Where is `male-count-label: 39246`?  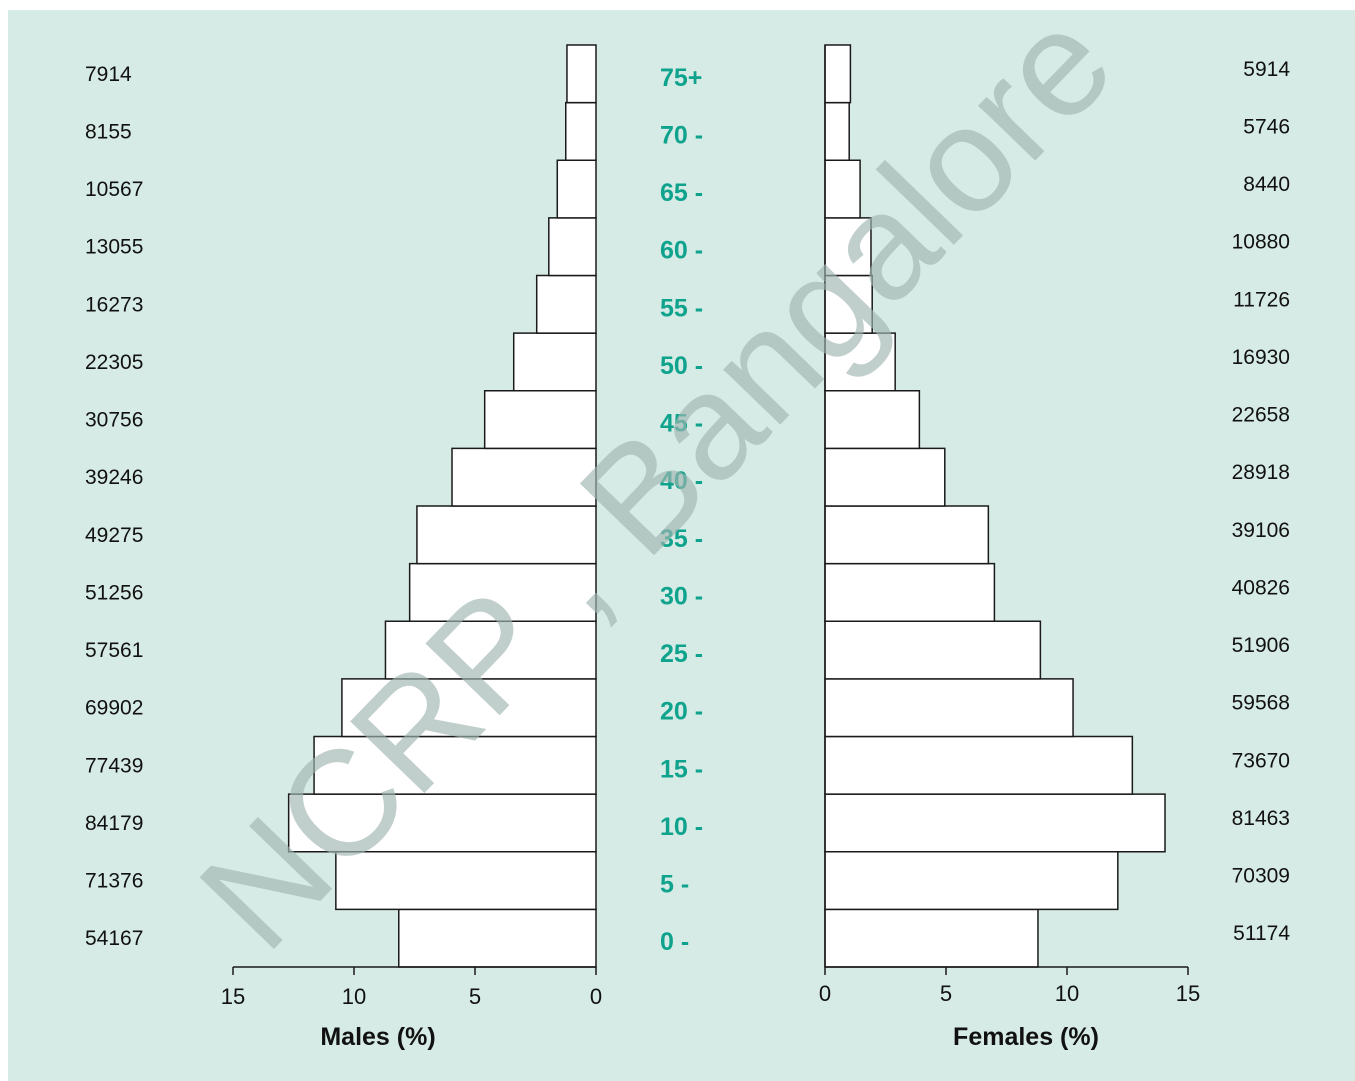
male-count-label: 39246 is located at coordinates (114, 477).